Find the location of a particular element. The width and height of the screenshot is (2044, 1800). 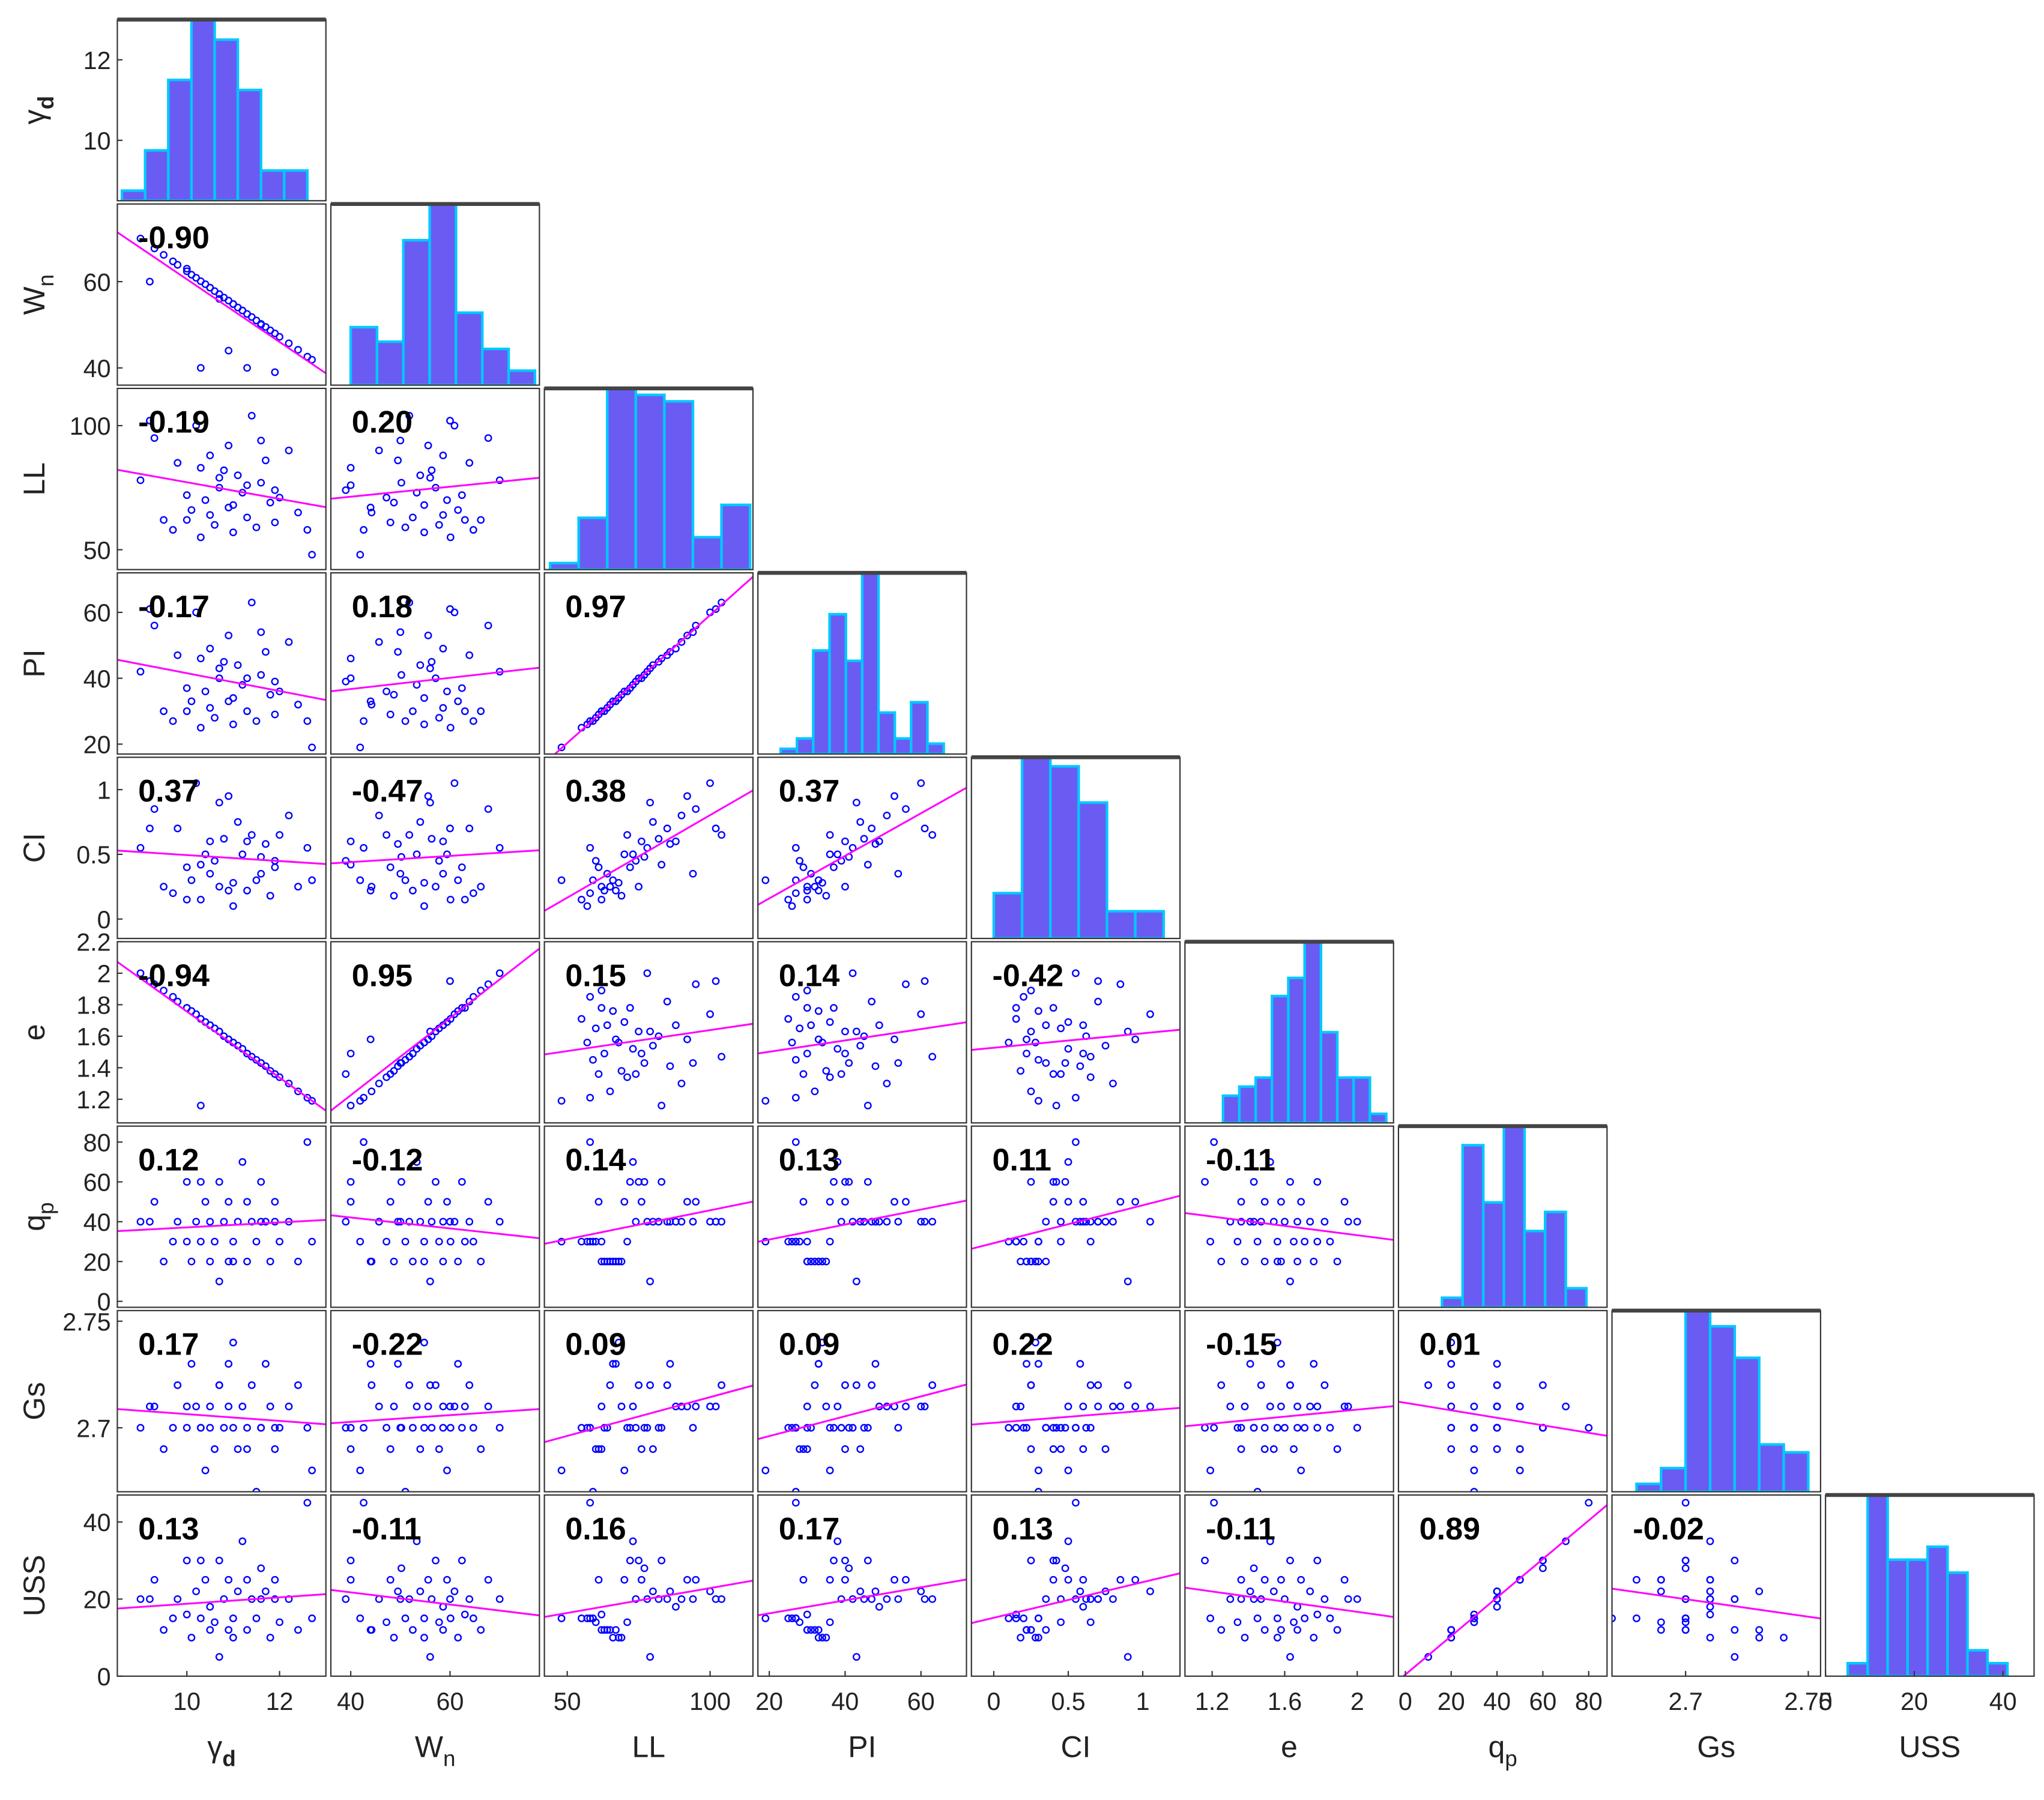

y-tick-label: 60 is located at coordinates (97, 282).